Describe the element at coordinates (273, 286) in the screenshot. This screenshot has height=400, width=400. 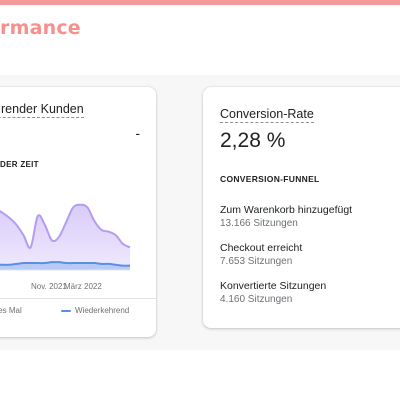
I see `funnel-step-label: Konvertierte Sitzungen` at that location.